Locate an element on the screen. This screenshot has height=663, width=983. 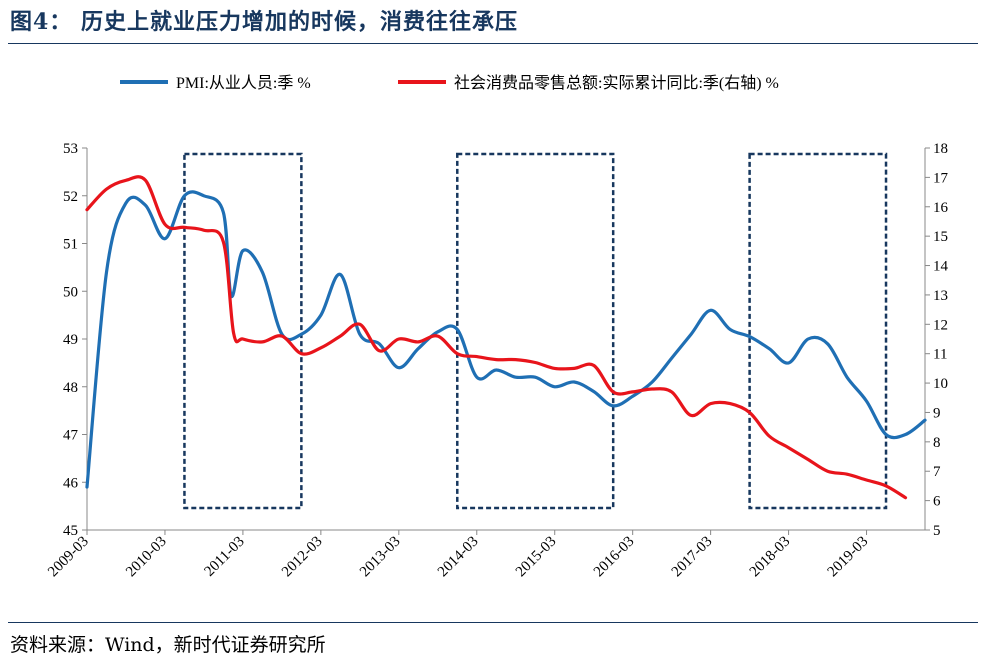
y-right-tick-label: 14 is located at coordinates (941, 267).